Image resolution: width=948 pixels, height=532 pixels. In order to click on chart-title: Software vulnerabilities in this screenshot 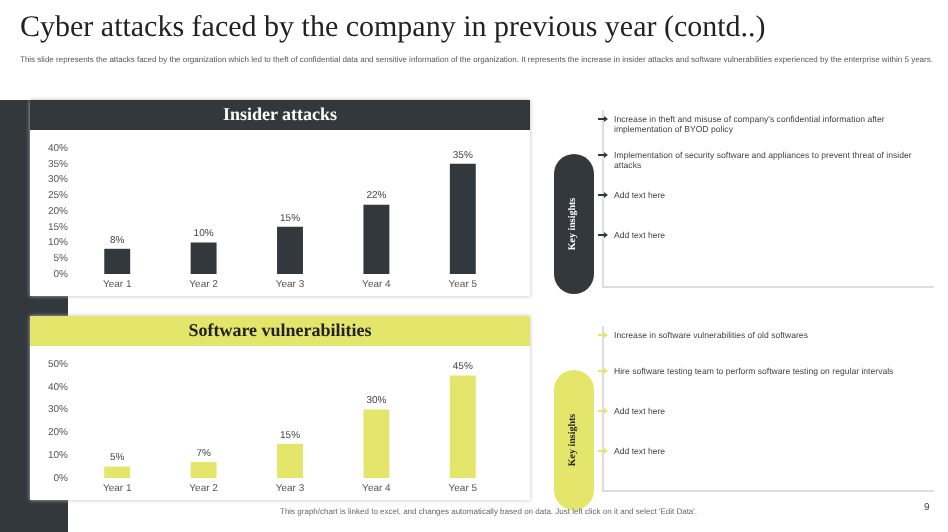, I will do `click(280, 331)`.